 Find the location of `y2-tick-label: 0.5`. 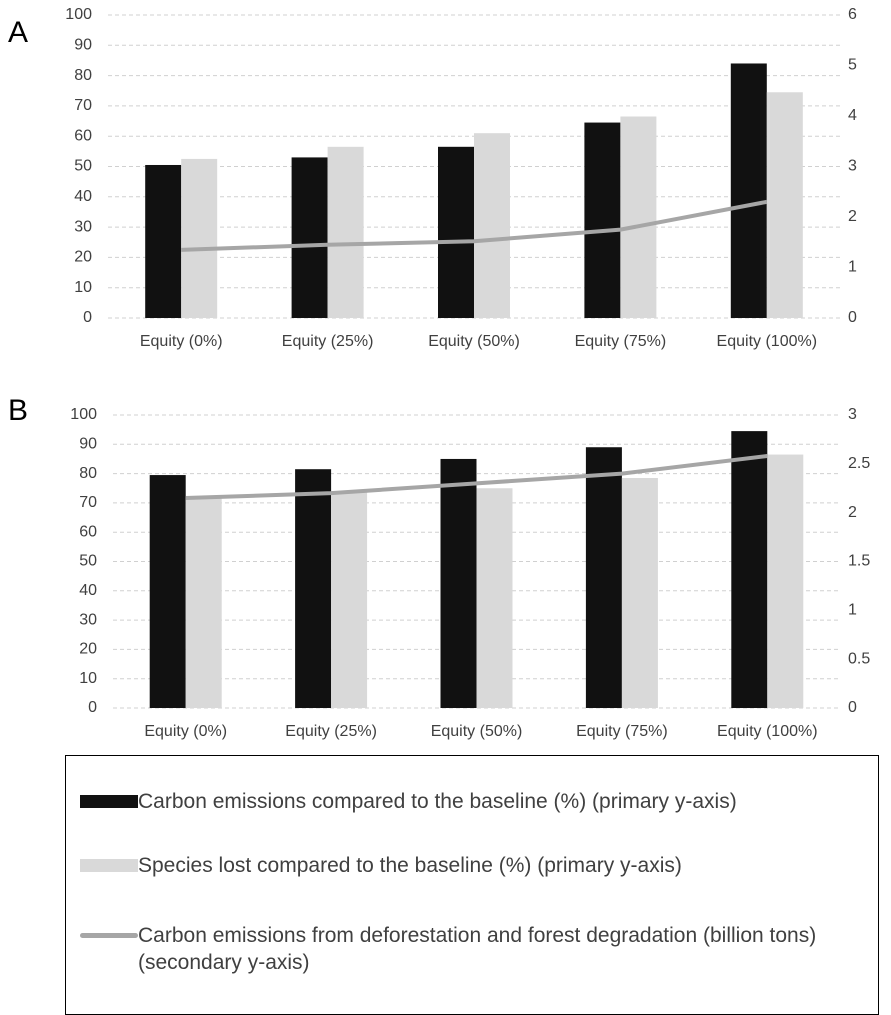

y2-tick-label: 0.5 is located at coordinates (859, 658).